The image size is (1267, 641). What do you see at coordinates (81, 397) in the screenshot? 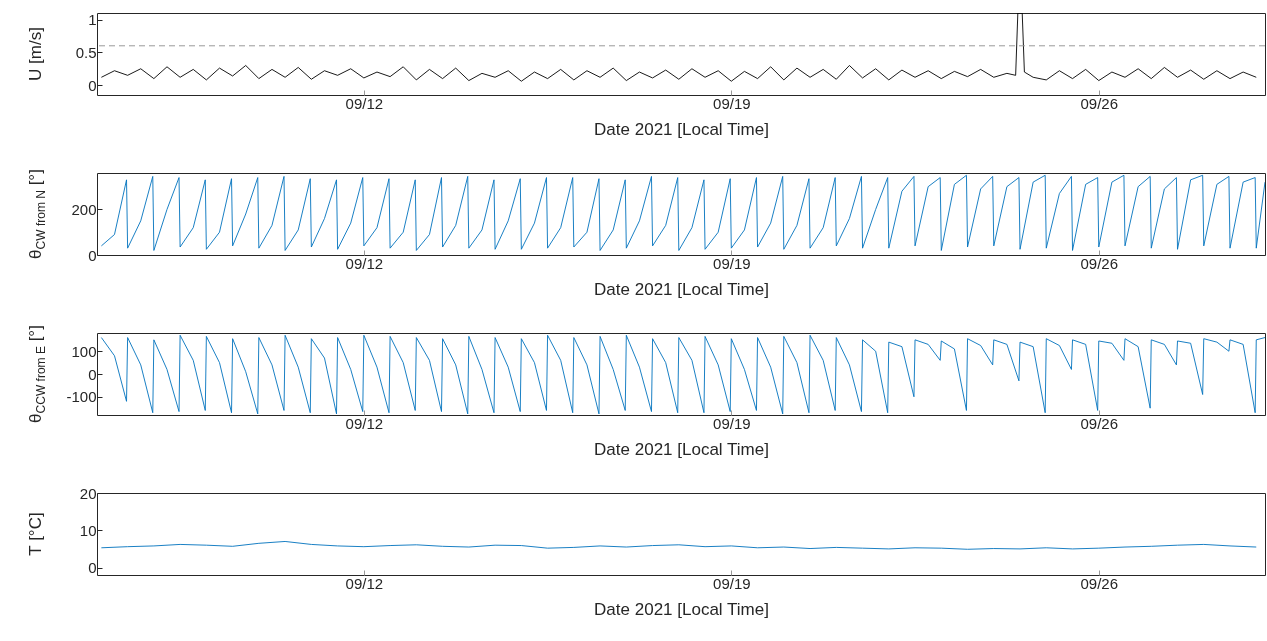
I see `y-tick-label: -100` at bounding box center [81, 397].